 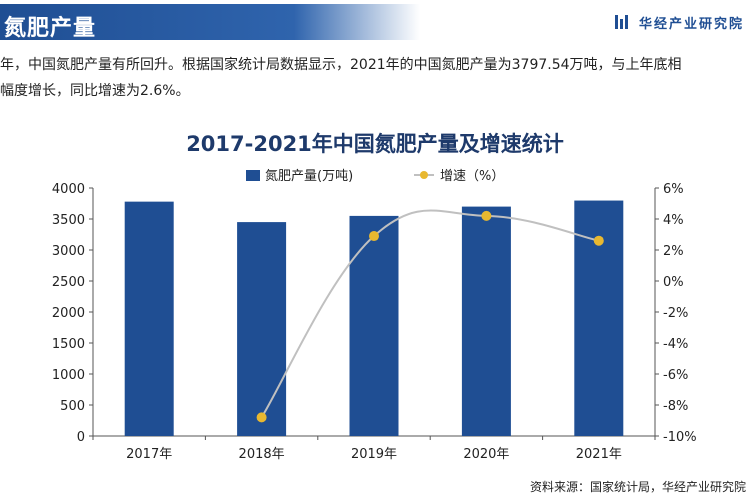 I want to click on y-left-tick-label: 1500, so click(x=68, y=344).